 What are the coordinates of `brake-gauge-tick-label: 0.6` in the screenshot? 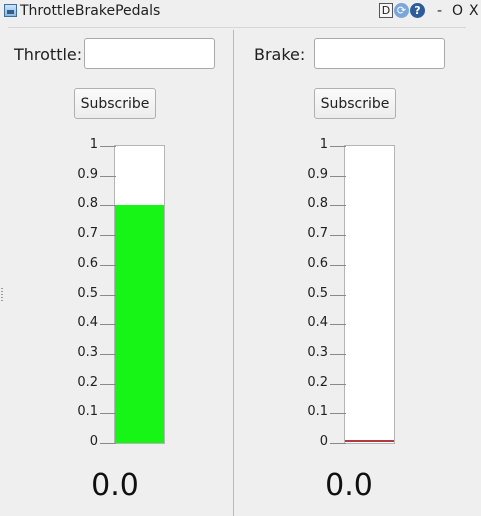 It's located at (317, 263).